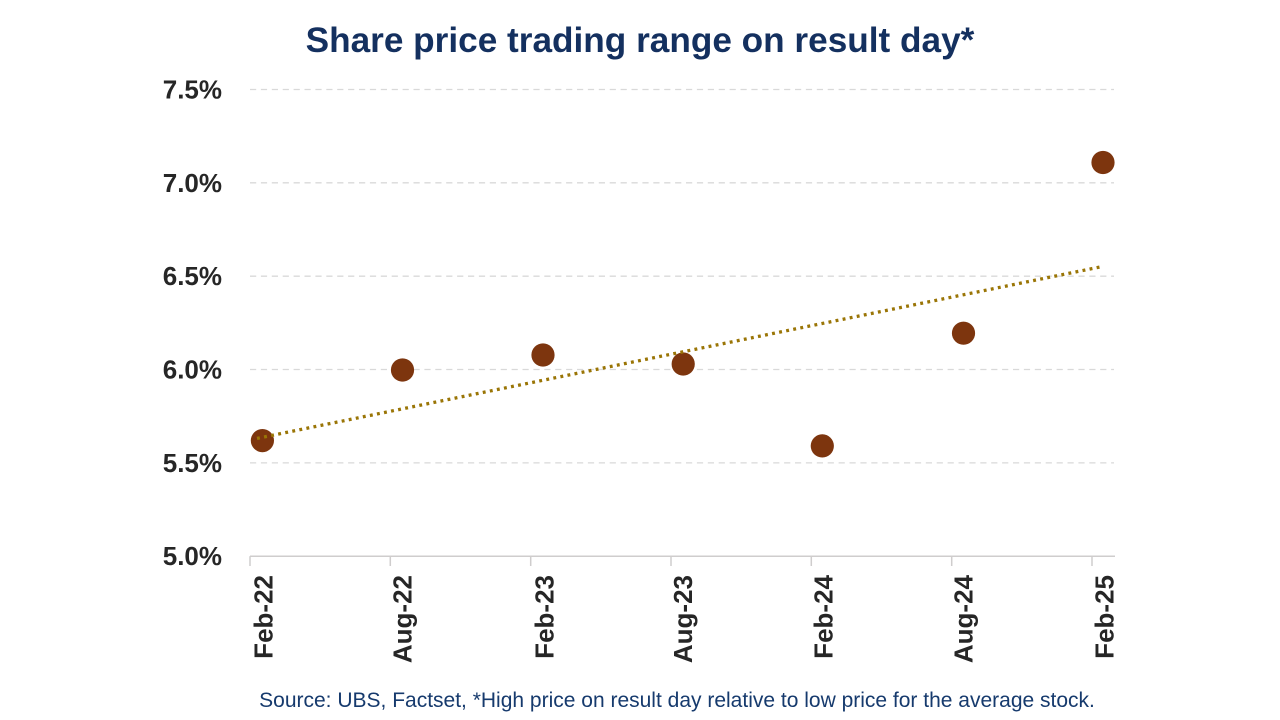 This screenshot has width=1280, height=720. I want to click on svg-text:Share price trading range on r: Share price trading range on result day*, so click(640, 40).